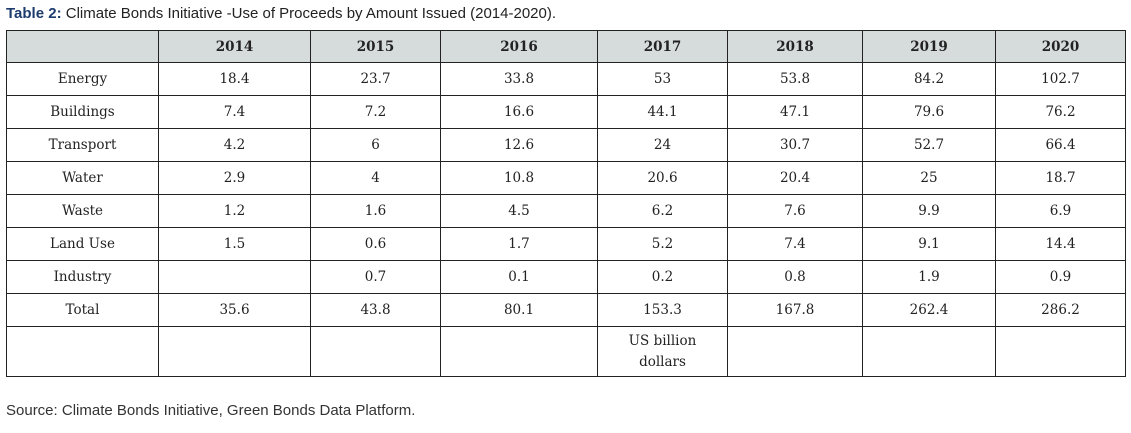  What do you see at coordinates (662, 244) in the screenshot?
I see `table-cell: 5.2` at bounding box center [662, 244].